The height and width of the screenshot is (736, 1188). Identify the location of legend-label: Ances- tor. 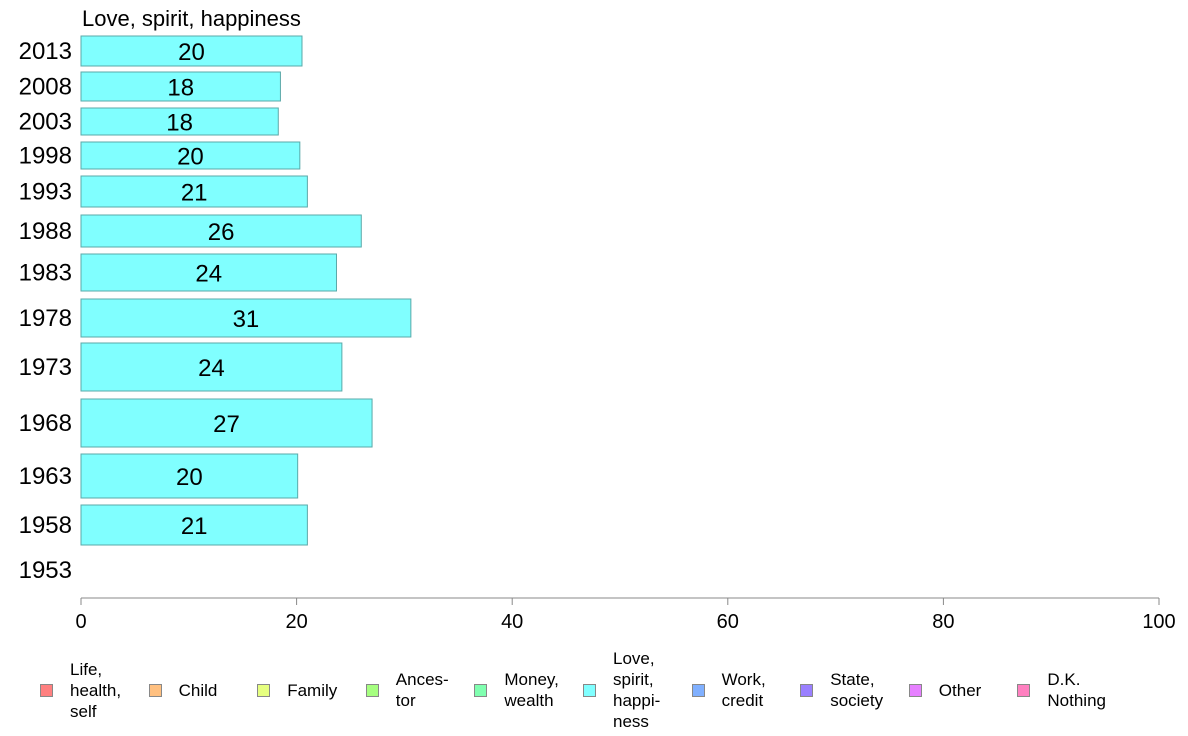
(422, 690).